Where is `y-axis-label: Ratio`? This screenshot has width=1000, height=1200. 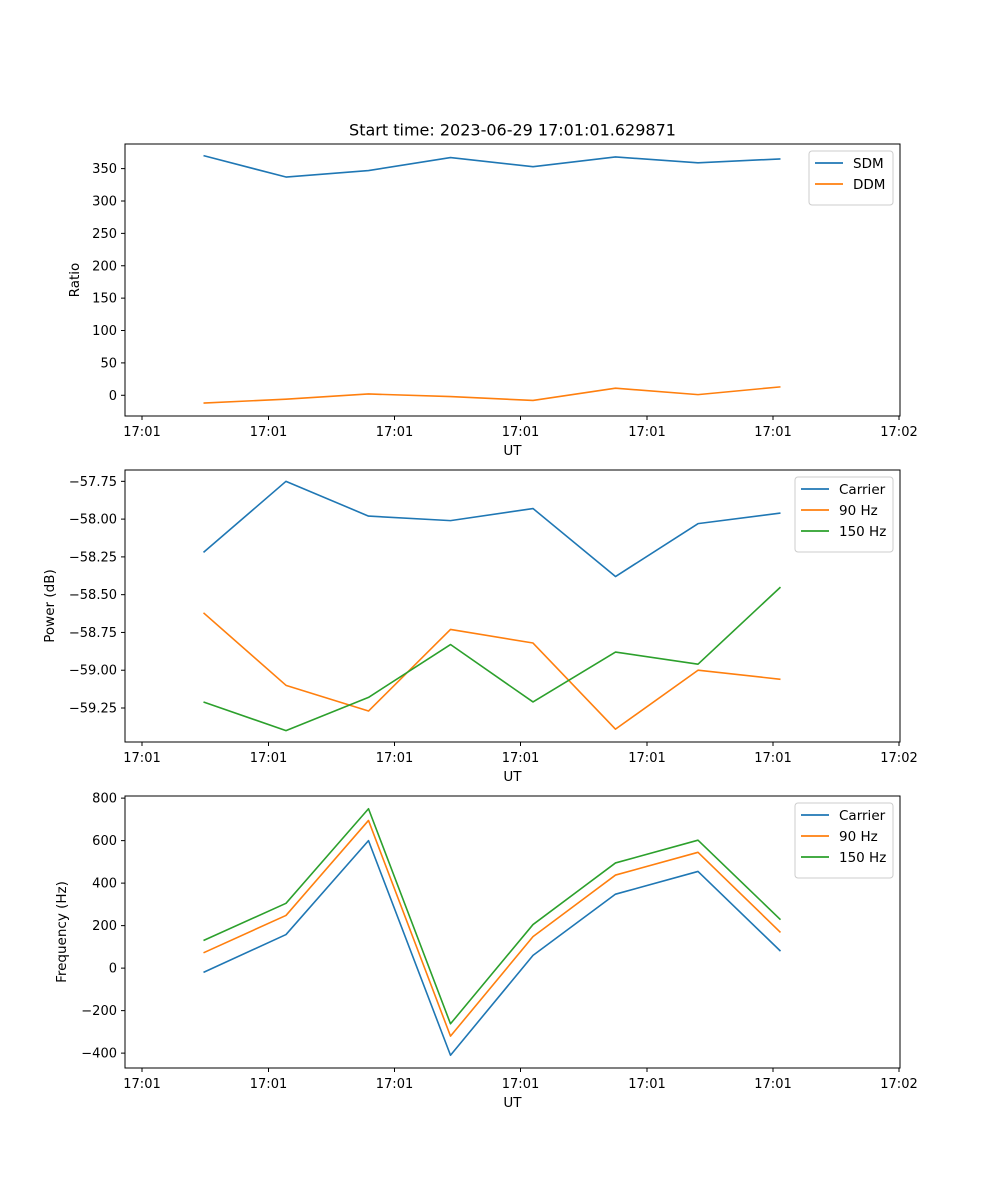
y-axis-label: Ratio is located at coordinates (75, 280).